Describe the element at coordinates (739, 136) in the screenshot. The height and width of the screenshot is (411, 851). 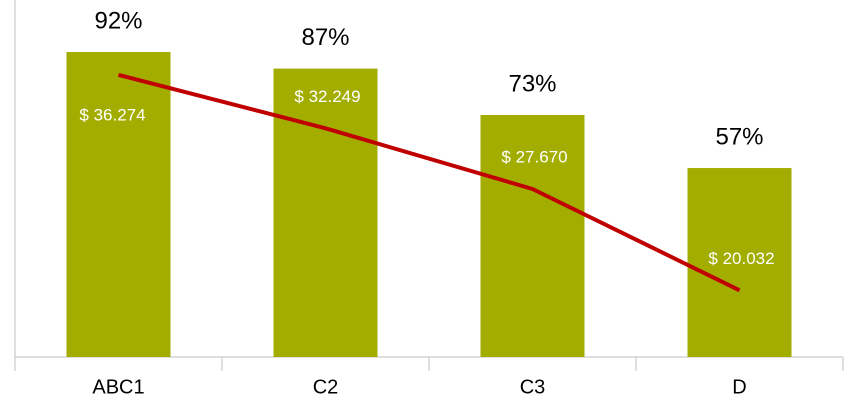
I see `bar-value-label: 57%` at that location.